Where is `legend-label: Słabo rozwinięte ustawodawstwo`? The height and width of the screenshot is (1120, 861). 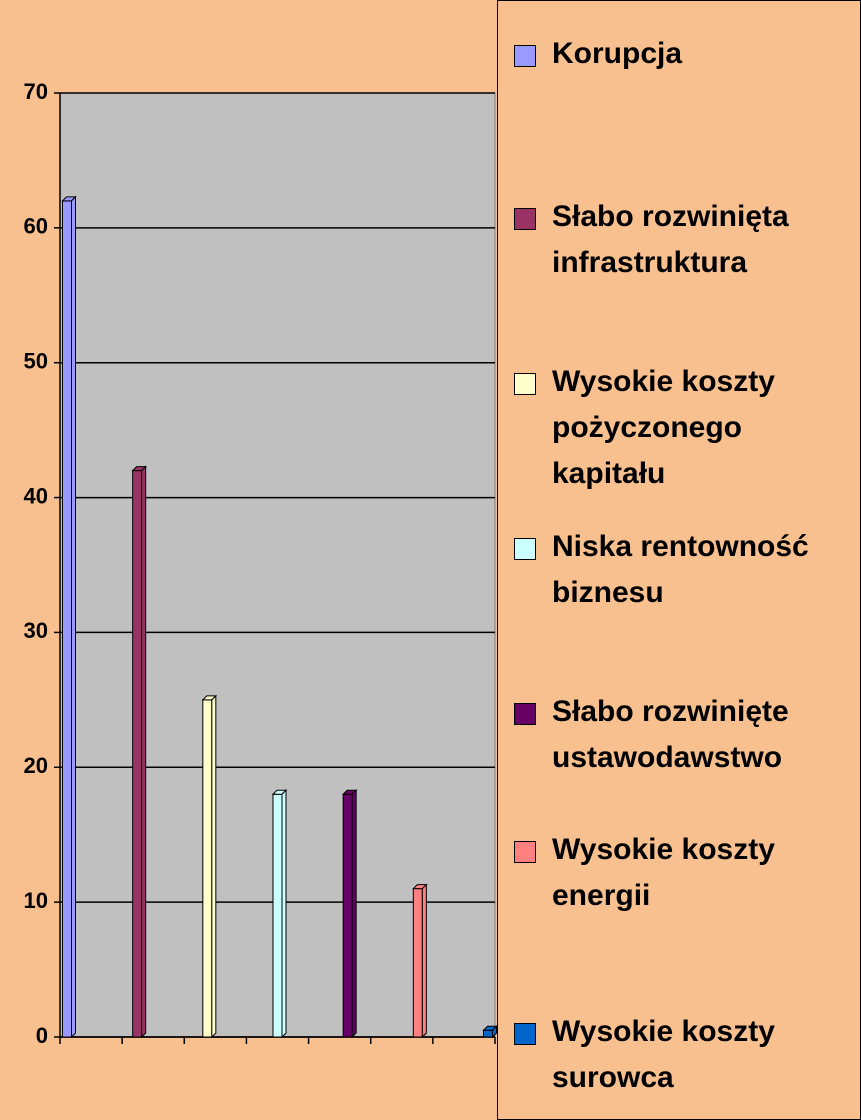 legend-label: Słabo rozwinięte ustawodawstwo is located at coordinates (670, 734).